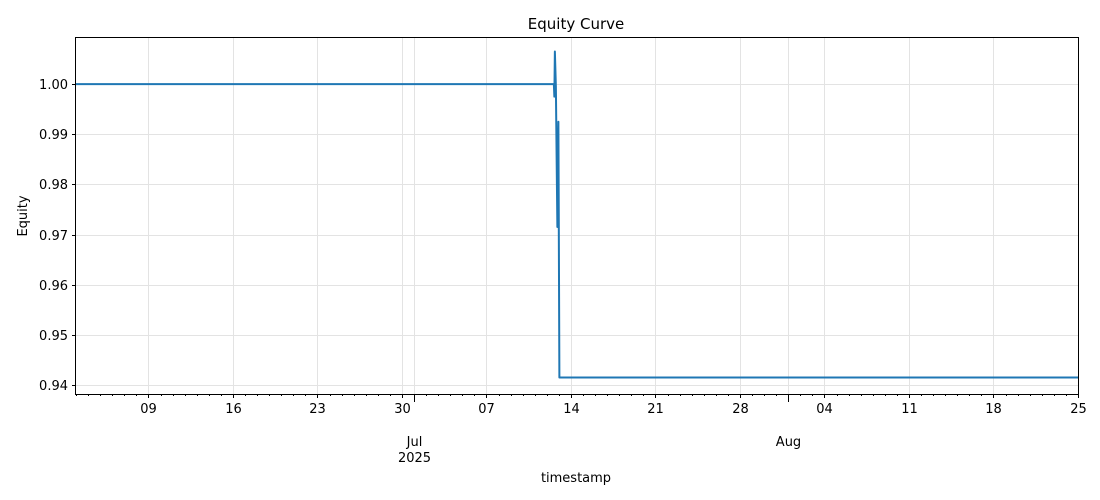  I want to click on x-tick-label: 07, so click(486, 409).